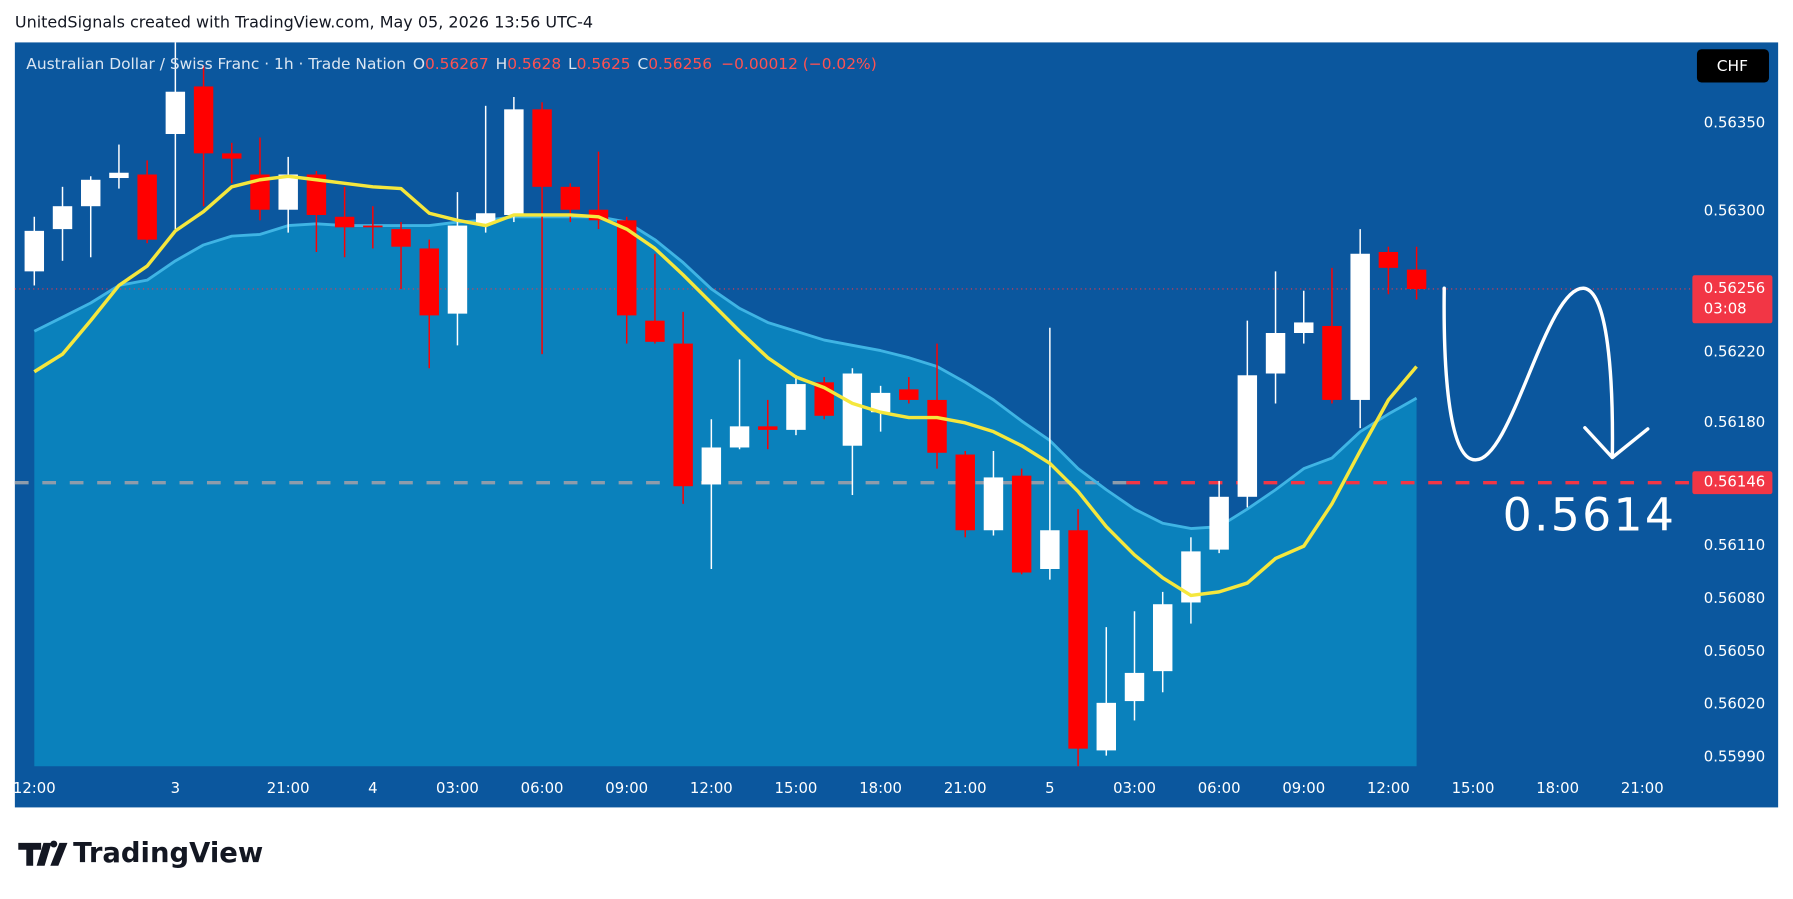 The height and width of the screenshot is (899, 1793). What do you see at coordinates (43, 853) in the screenshot?
I see `brand-logo` at bounding box center [43, 853].